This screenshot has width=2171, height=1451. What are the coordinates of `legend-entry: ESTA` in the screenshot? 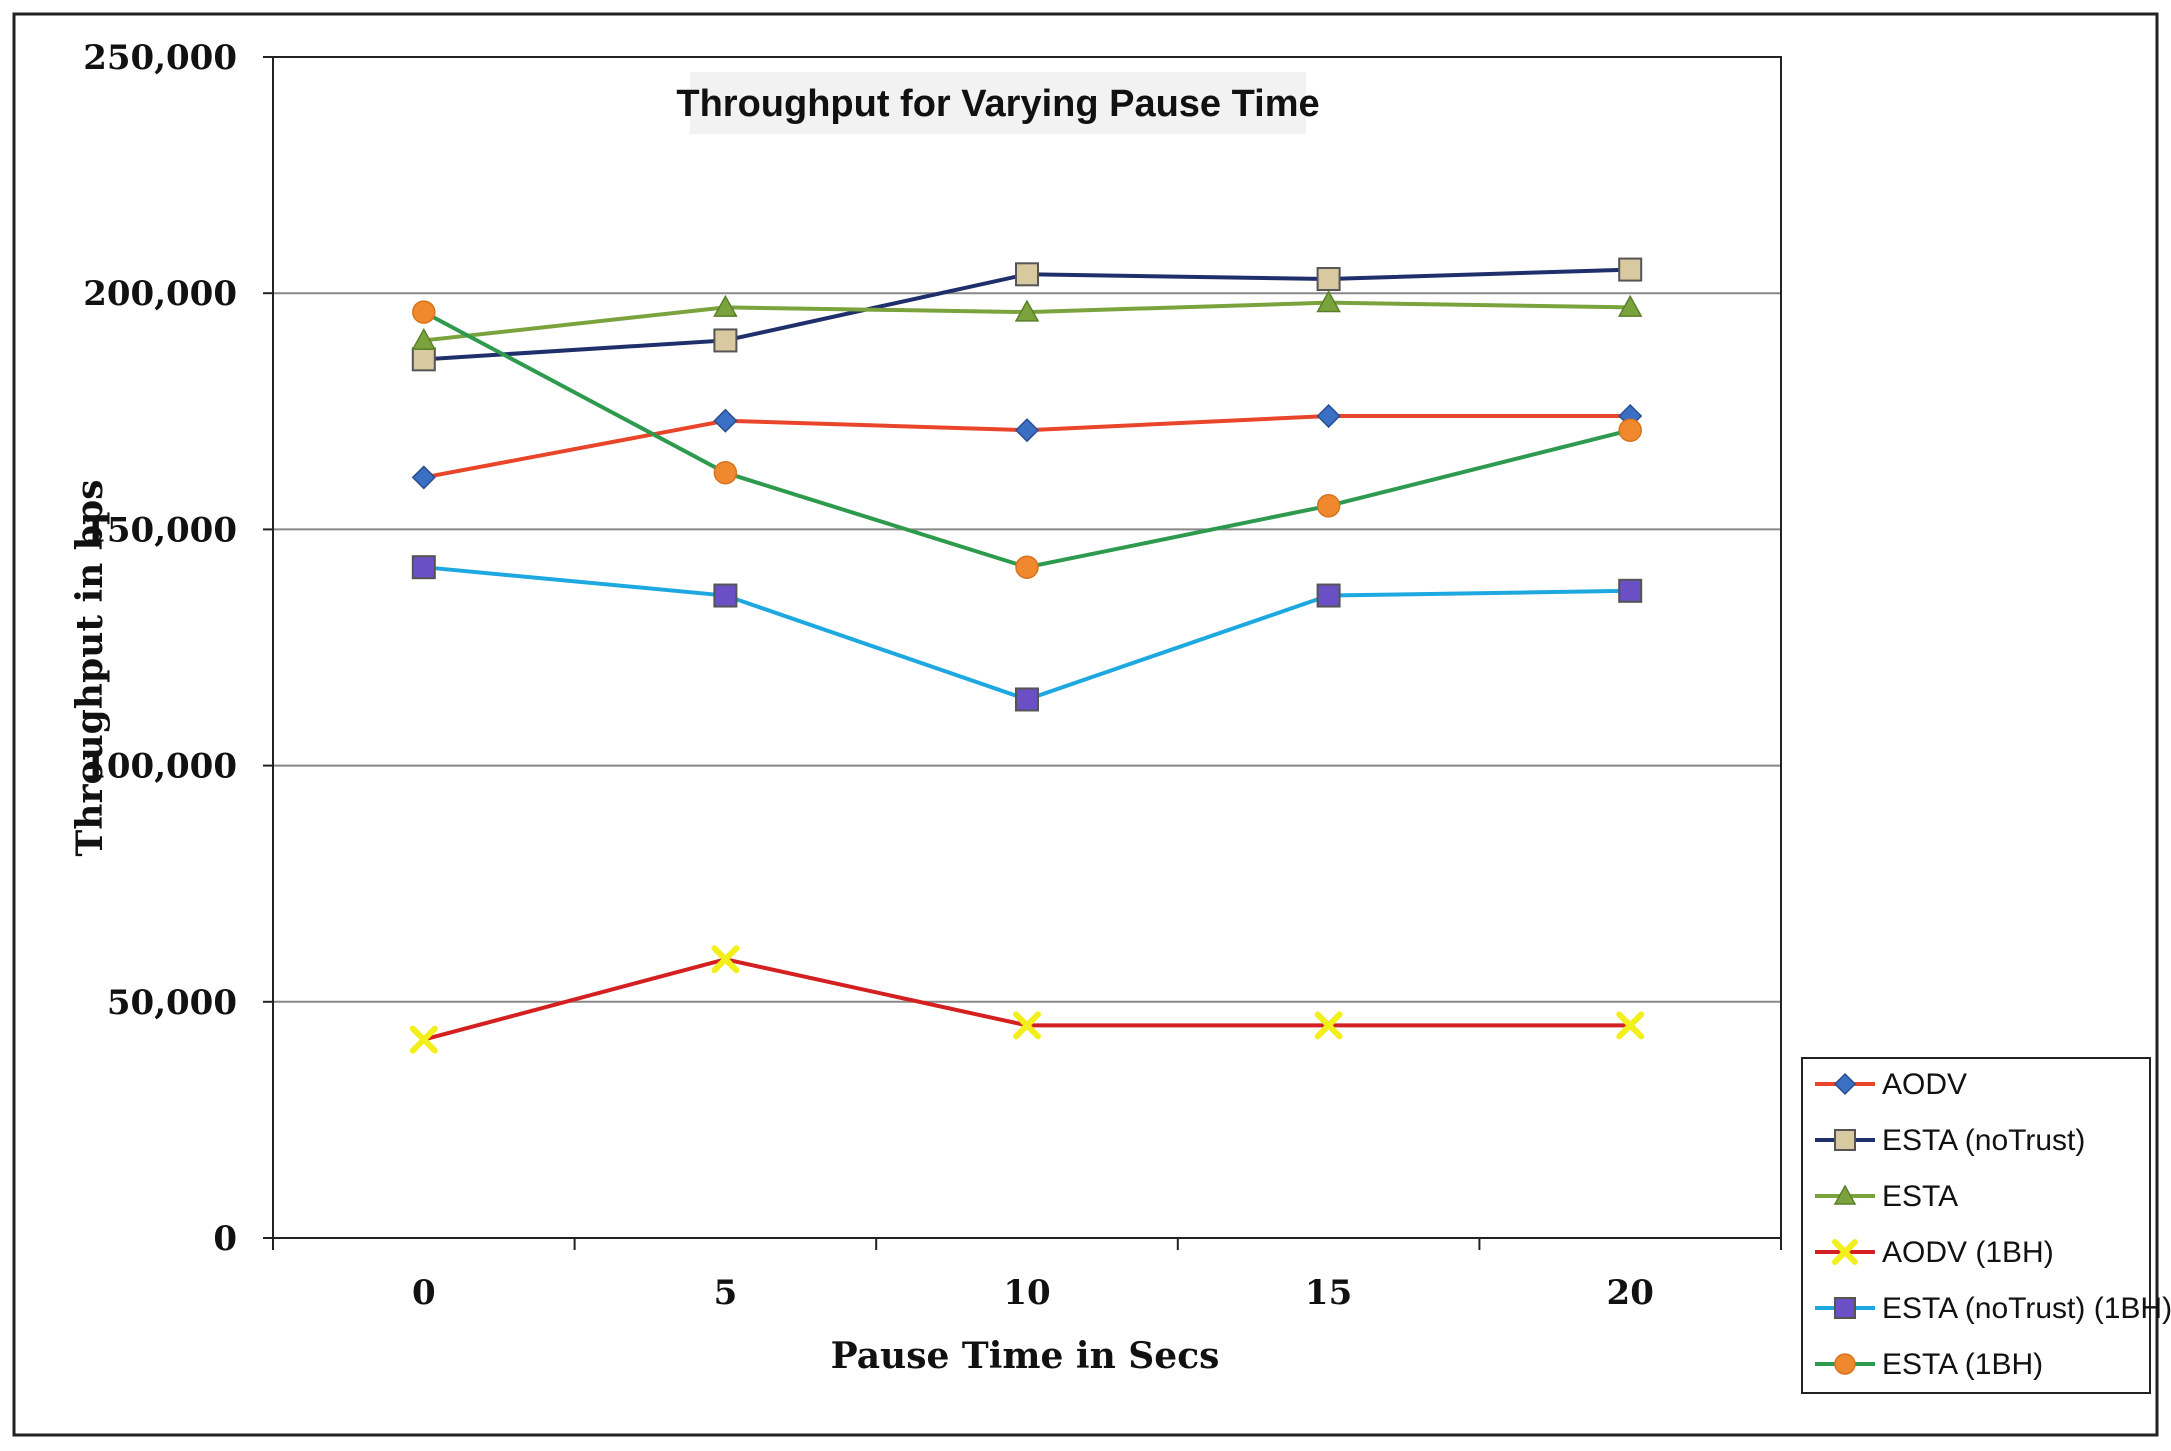 It's located at (1886, 1196).